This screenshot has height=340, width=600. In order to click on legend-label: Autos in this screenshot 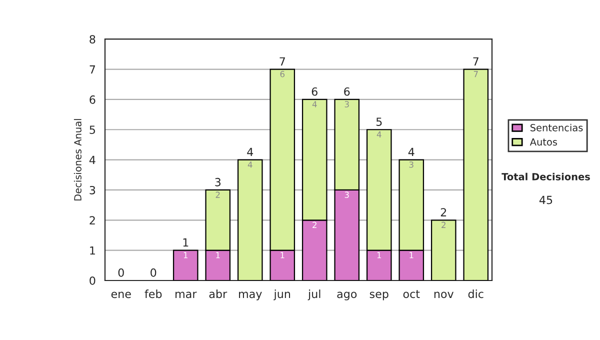, I will do `click(544, 142)`.